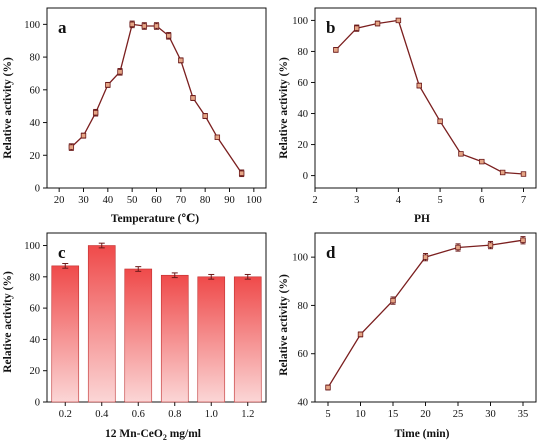 The image size is (550, 441). I want to click on x-tick-label: 40, so click(108, 200).